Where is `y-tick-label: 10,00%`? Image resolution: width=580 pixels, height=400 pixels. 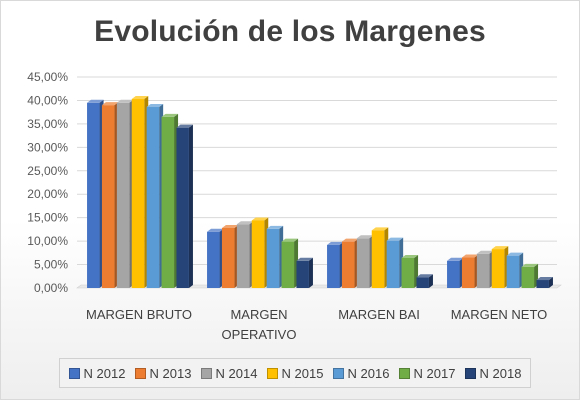
y-tick-label: 10,00% is located at coordinates (47, 241).